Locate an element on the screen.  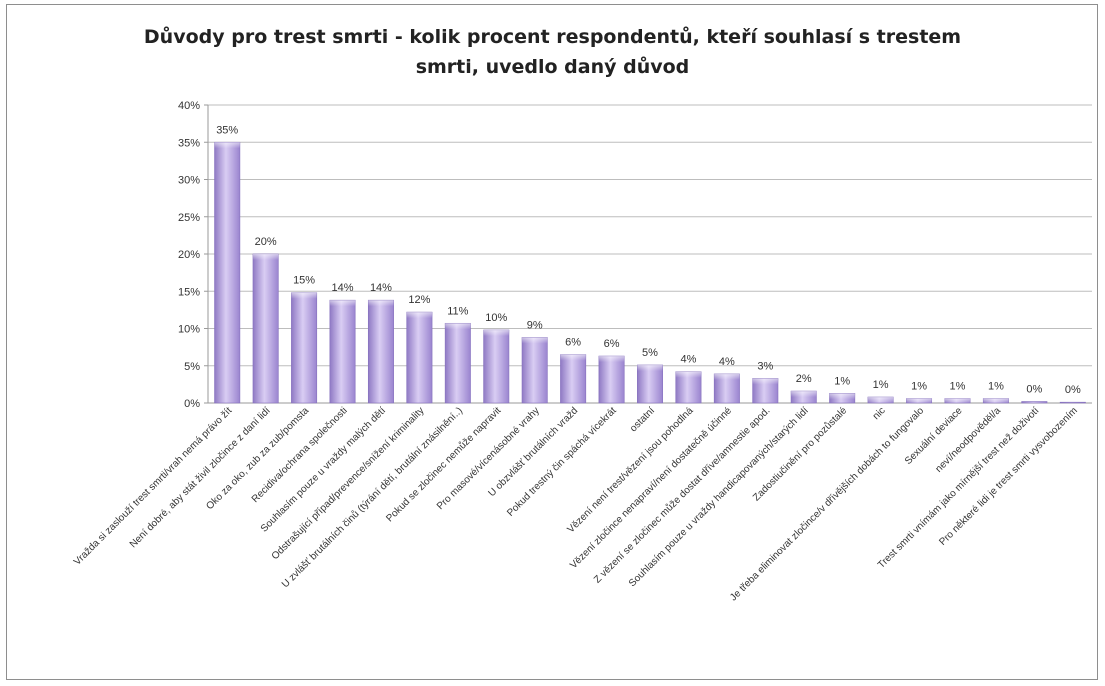
y-tick-label: 35% is located at coordinates (189, 143).